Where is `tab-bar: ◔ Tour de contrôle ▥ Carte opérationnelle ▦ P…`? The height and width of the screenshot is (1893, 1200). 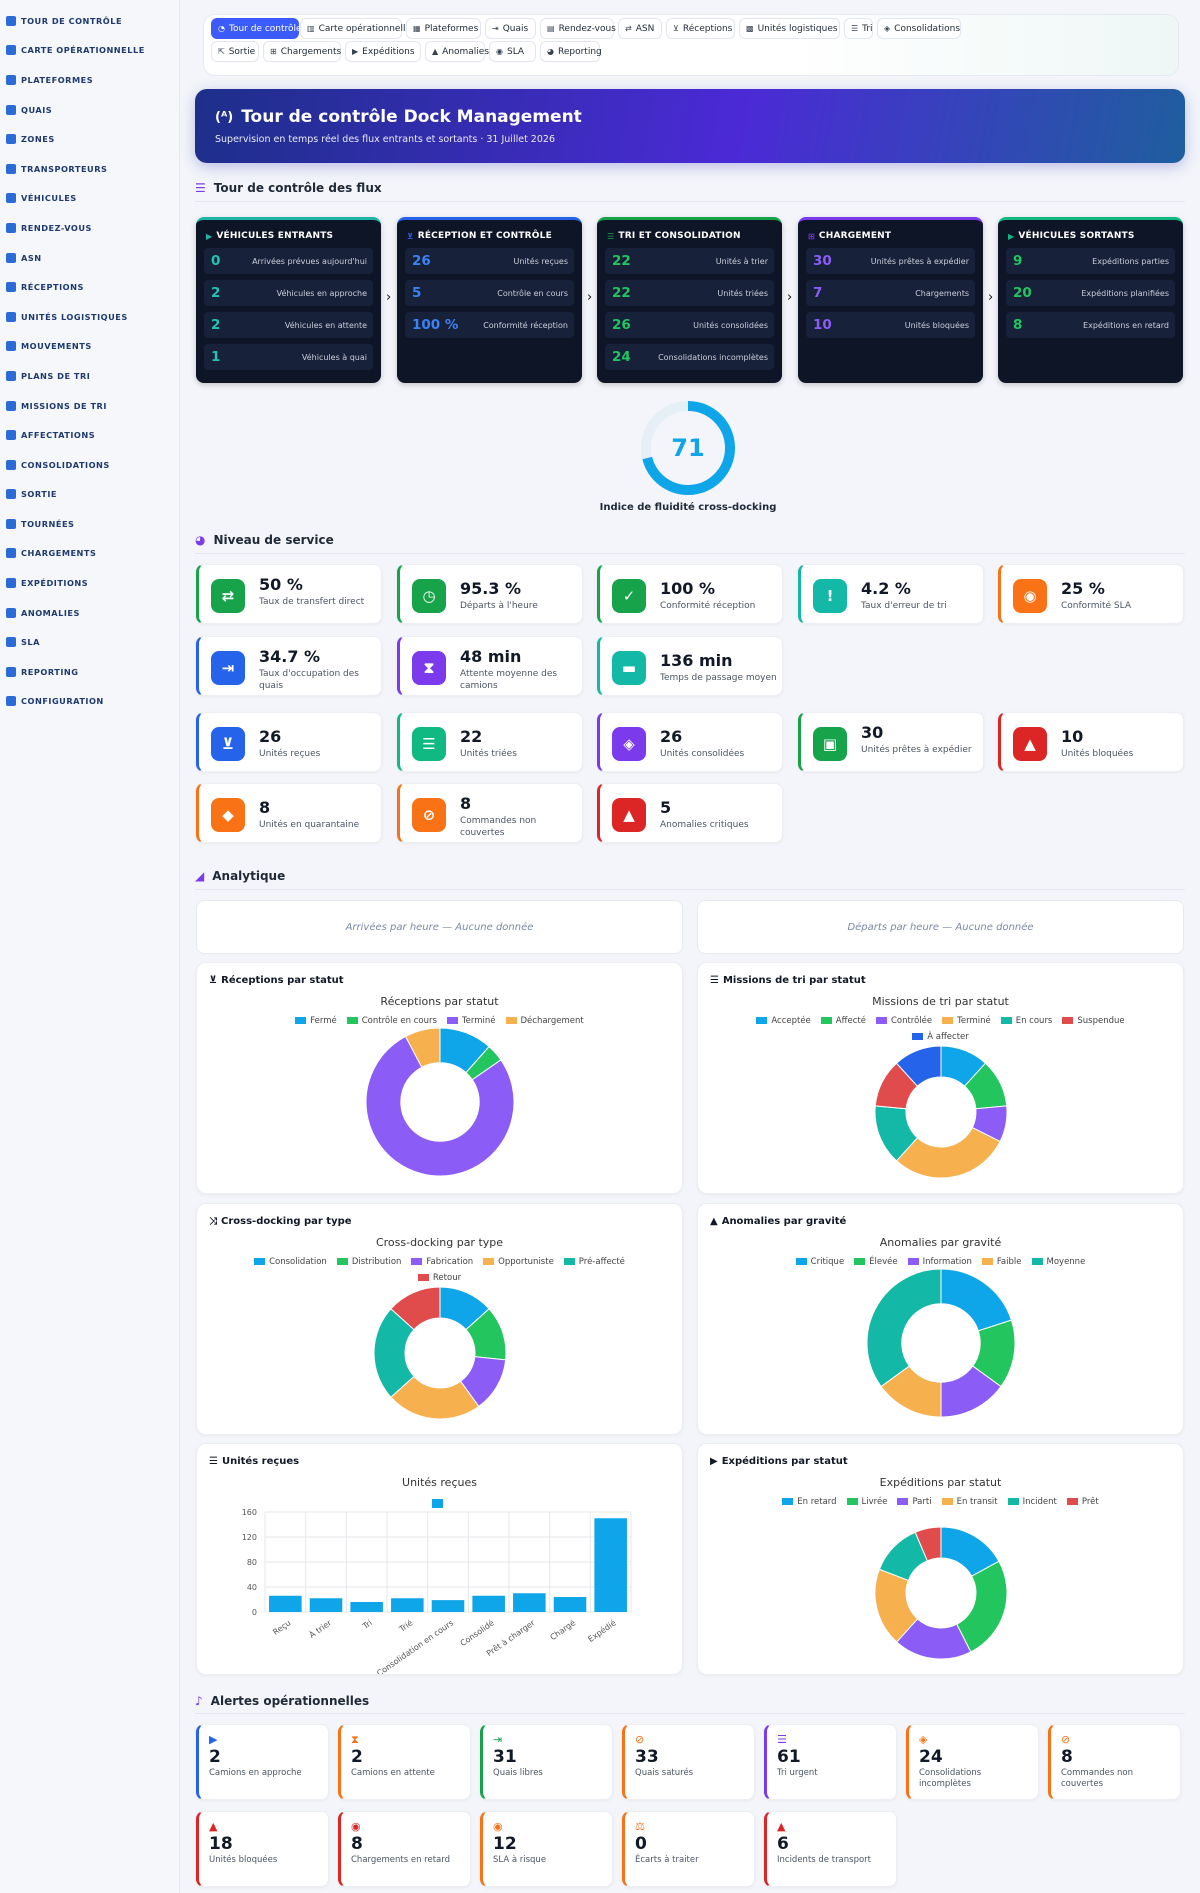 tab-bar: ◔ Tour de contrôle ▥ Carte opérationnelle ▦ P… is located at coordinates (691, 45).